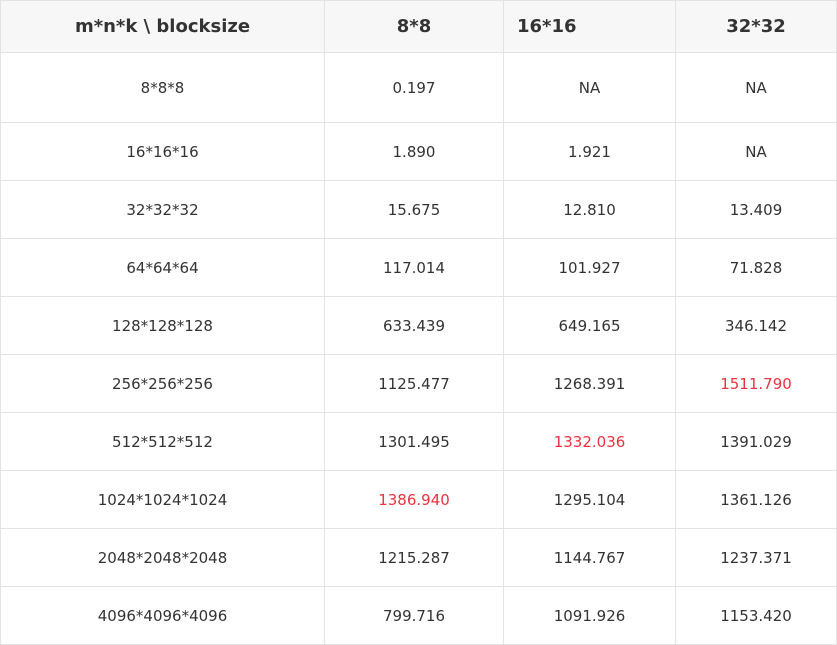  What do you see at coordinates (414, 557) in the screenshot?
I see `value-cell: 1215.287` at bounding box center [414, 557].